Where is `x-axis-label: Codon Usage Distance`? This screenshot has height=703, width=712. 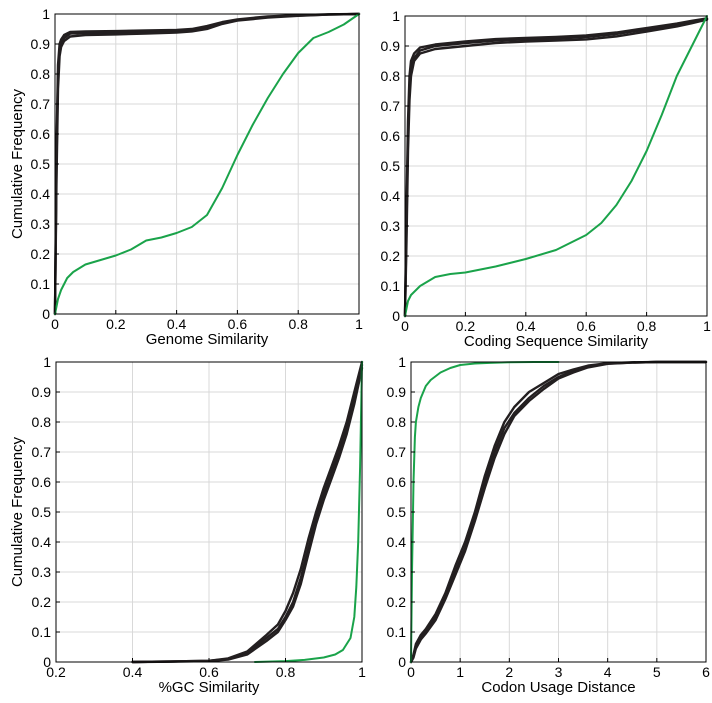
x-axis-label: Codon Usage Distance is located at coordinates (558, 687).